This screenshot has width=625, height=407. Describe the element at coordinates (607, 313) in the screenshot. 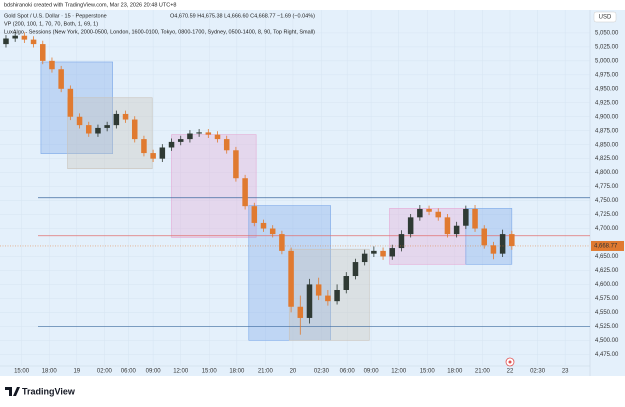

I see `y-tick-label: 4,550.00` at that location.